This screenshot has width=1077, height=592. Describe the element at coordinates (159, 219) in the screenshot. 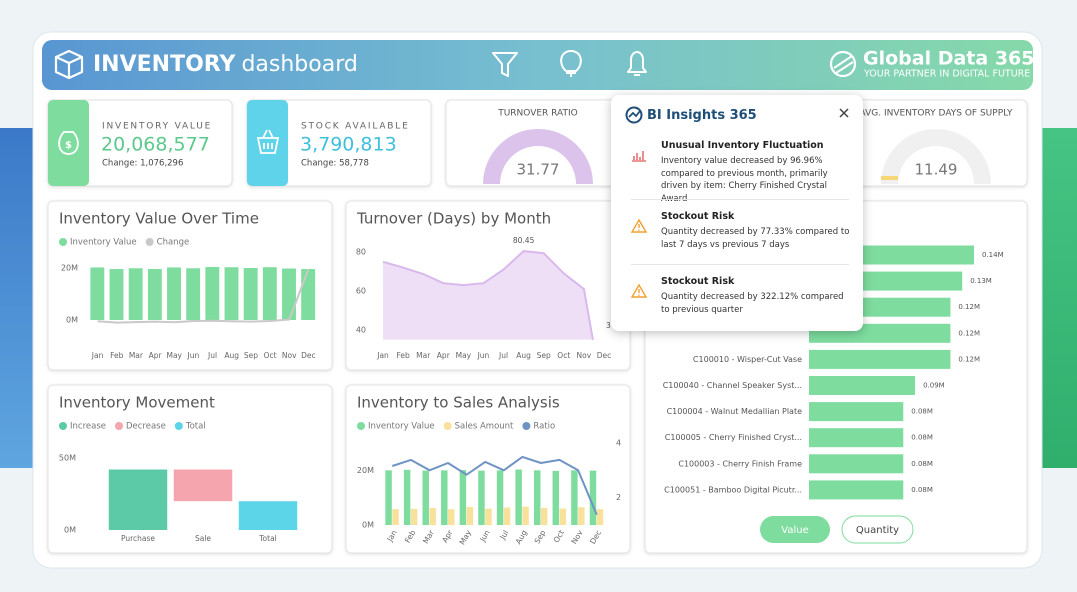

I see `chart-title: Inventory Value Over Time` at that location.